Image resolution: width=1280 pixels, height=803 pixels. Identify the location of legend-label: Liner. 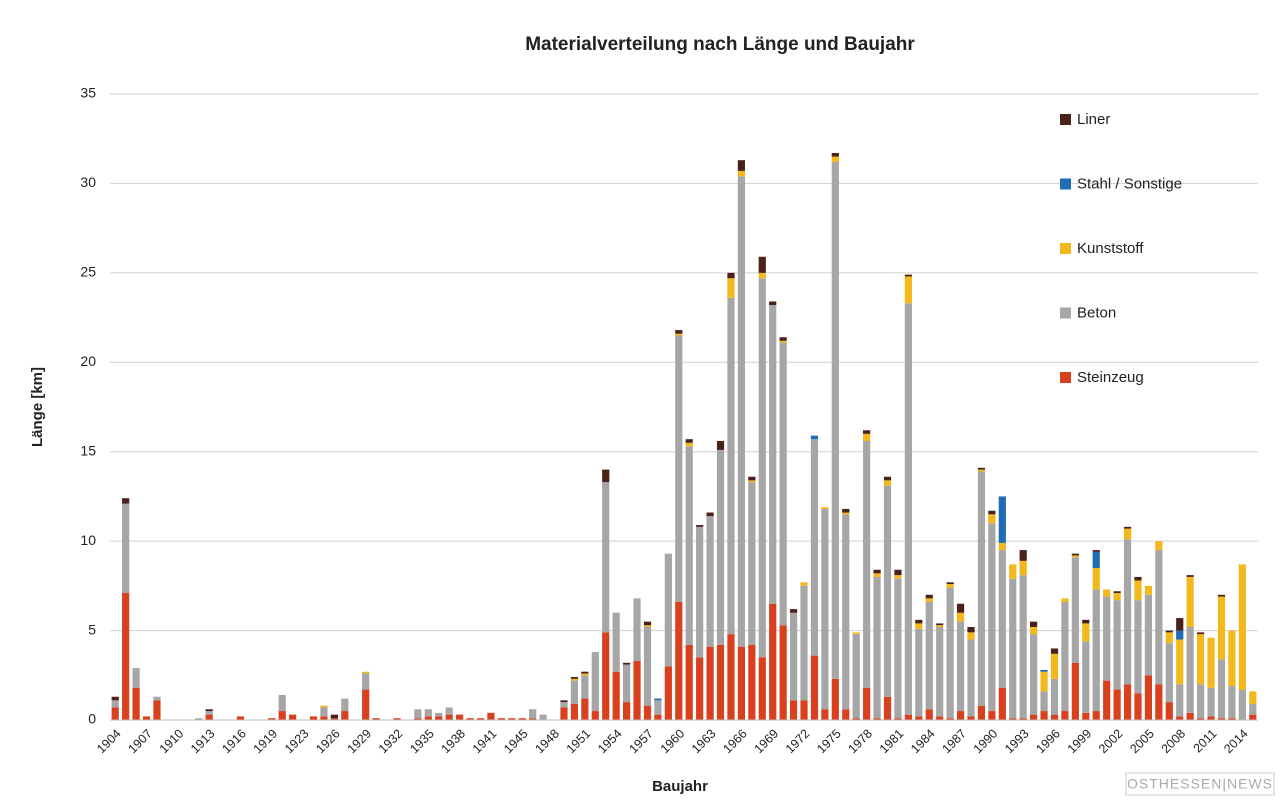
(1093, 119).